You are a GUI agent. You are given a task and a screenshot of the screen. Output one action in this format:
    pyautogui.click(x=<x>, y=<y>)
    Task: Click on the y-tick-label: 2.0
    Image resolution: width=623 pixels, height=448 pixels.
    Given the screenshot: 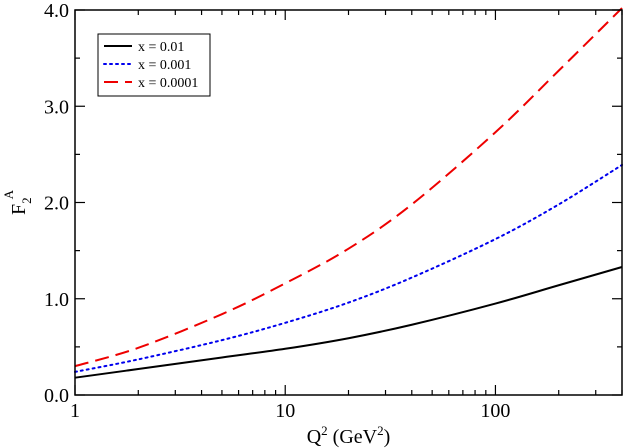 What is the action you would take?
    pyautogui.click(x=56, y=204)
    